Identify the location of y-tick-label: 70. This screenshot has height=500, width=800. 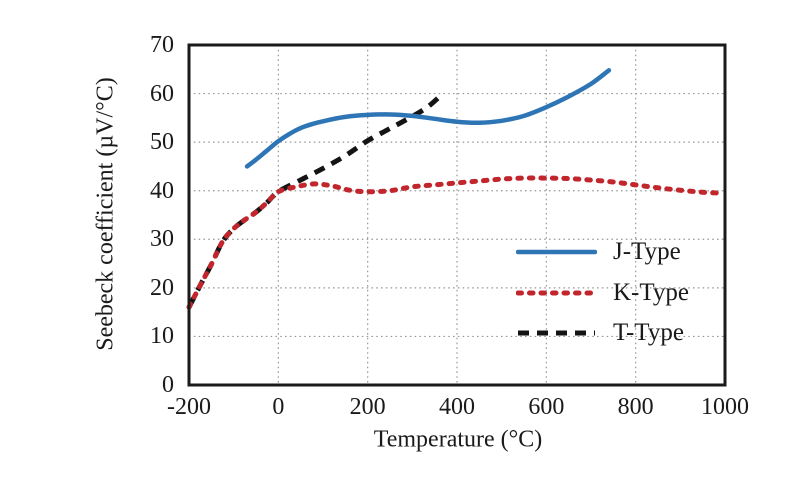
(162, 45).